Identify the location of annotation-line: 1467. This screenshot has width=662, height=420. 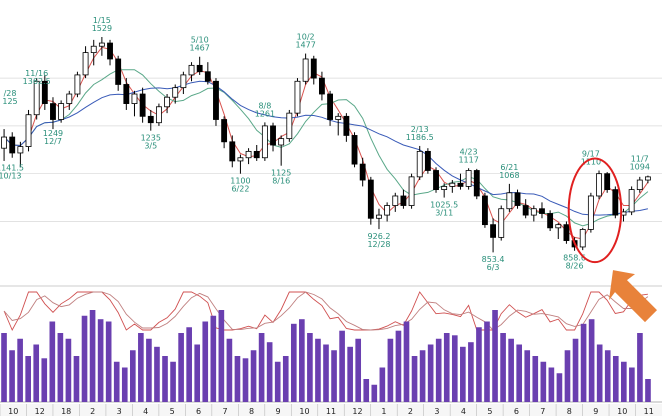
(199, 48).